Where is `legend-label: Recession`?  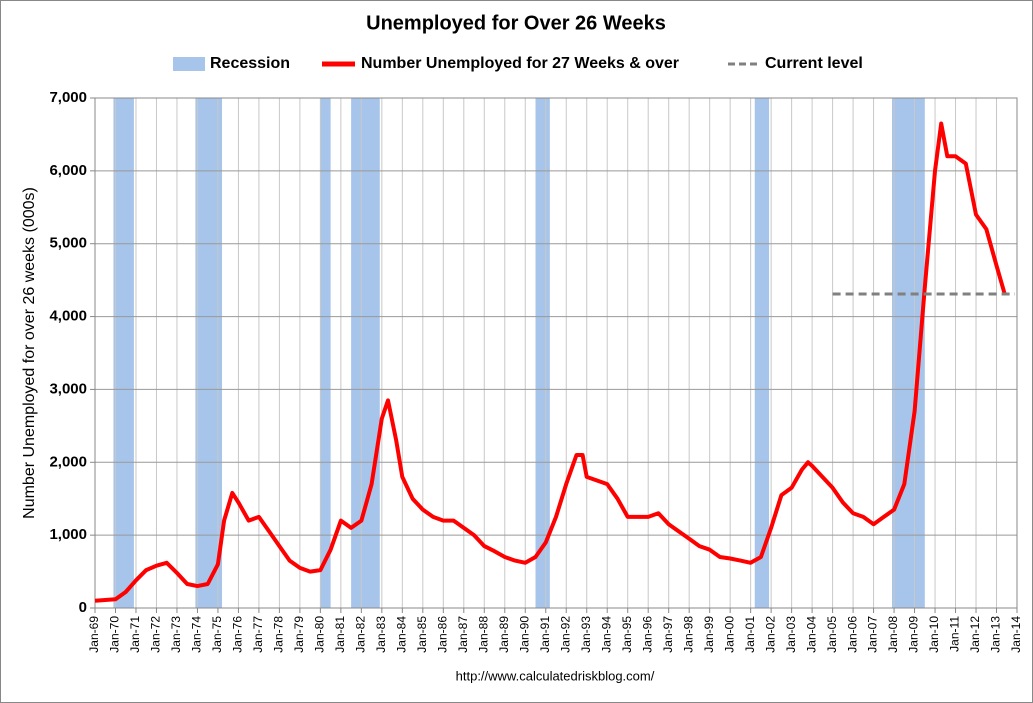
legend-label: Recession is located at coordinates (250, 63).